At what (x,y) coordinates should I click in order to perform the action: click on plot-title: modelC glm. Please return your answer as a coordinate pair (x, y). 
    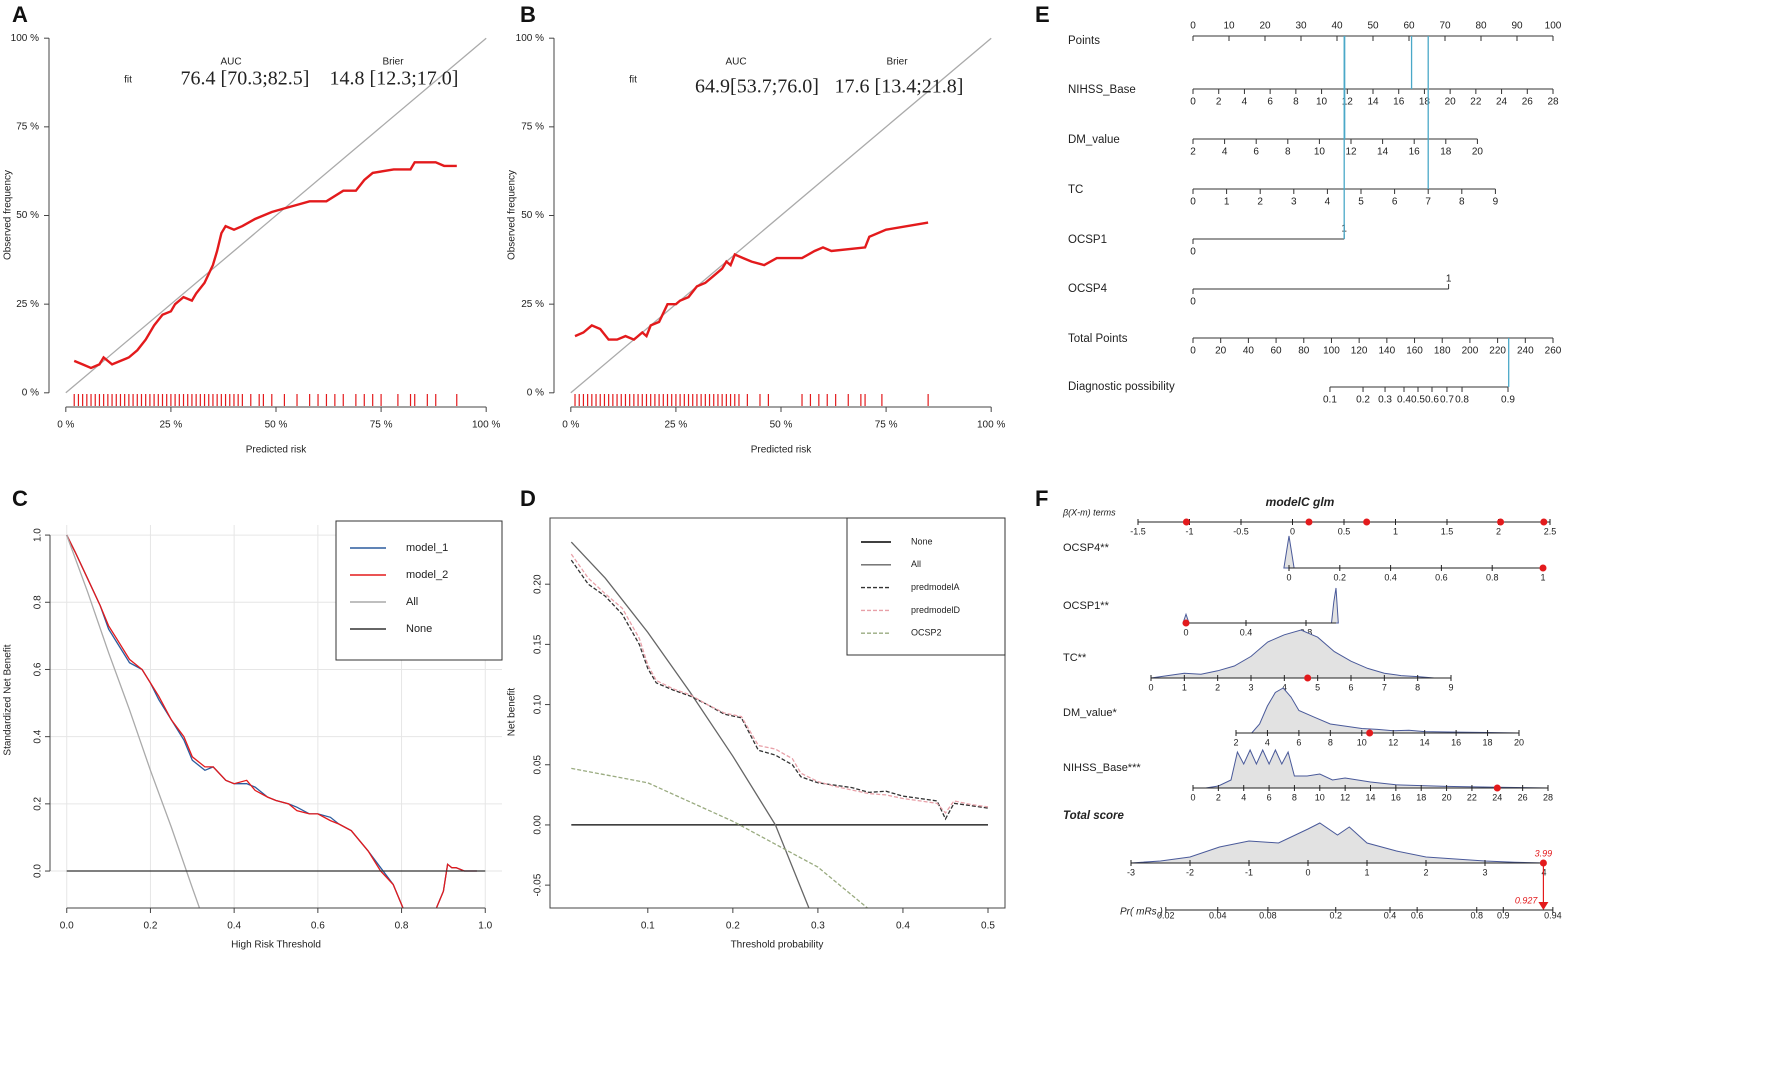
    Looking at the image, I should click on (1300, 502).